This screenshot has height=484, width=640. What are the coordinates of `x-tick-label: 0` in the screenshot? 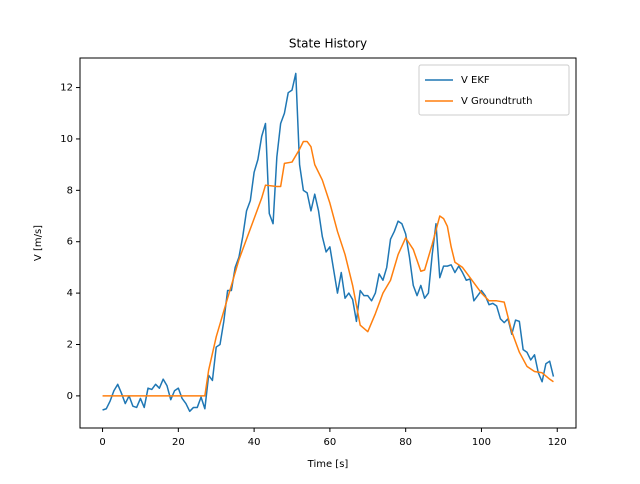 It's located at (102, 442).